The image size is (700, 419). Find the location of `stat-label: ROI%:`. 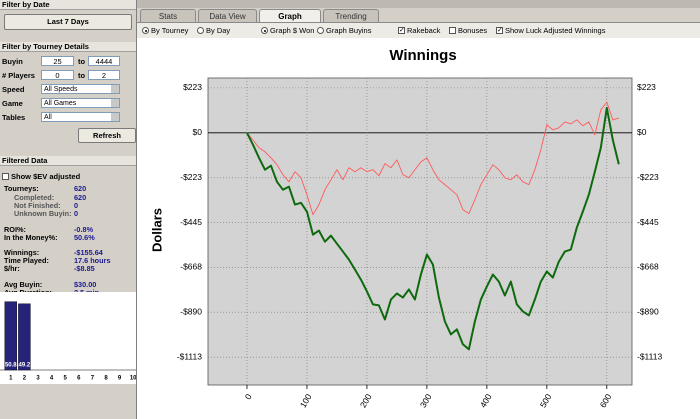

stat-label: ROI%: is located at coordinates (15, 229).